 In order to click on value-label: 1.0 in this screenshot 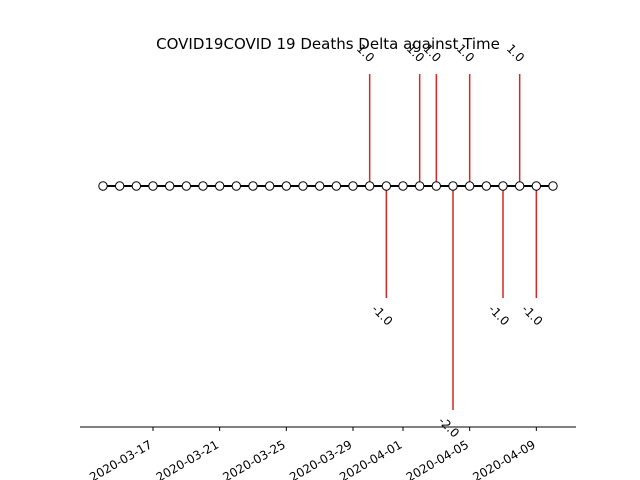, I will do `click(515, 52)`.